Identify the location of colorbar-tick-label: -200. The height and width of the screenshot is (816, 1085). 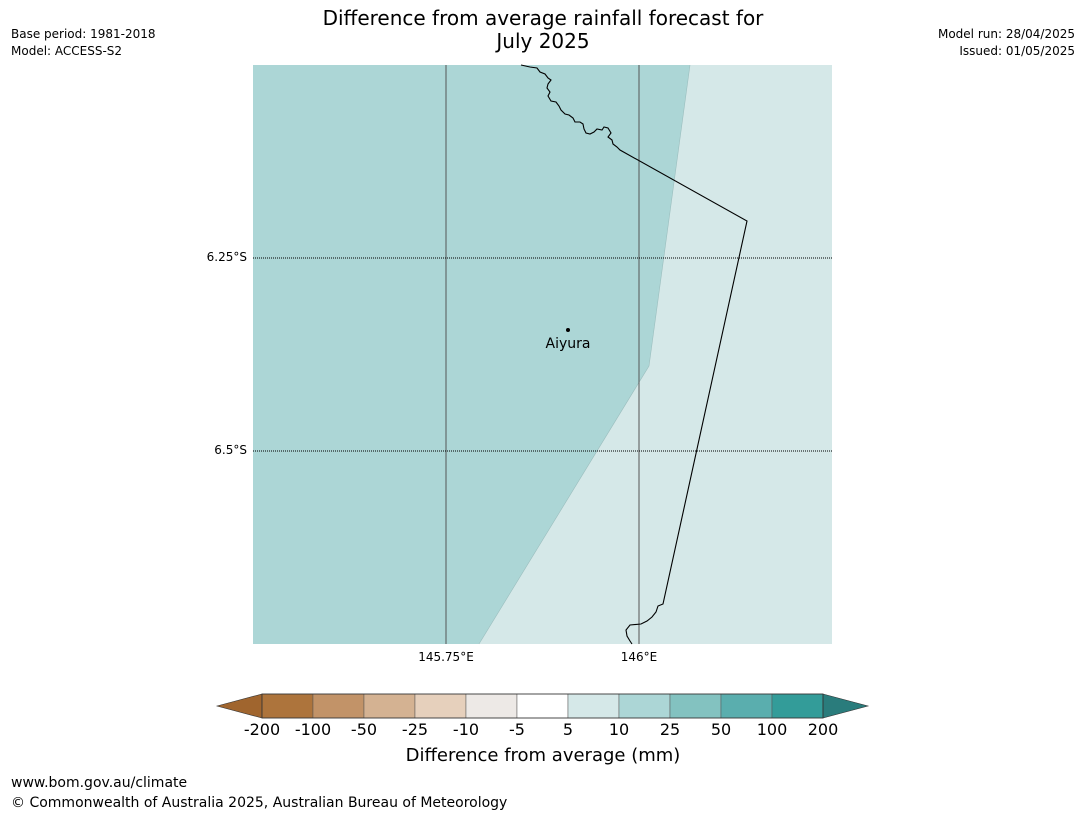
(262, 729).